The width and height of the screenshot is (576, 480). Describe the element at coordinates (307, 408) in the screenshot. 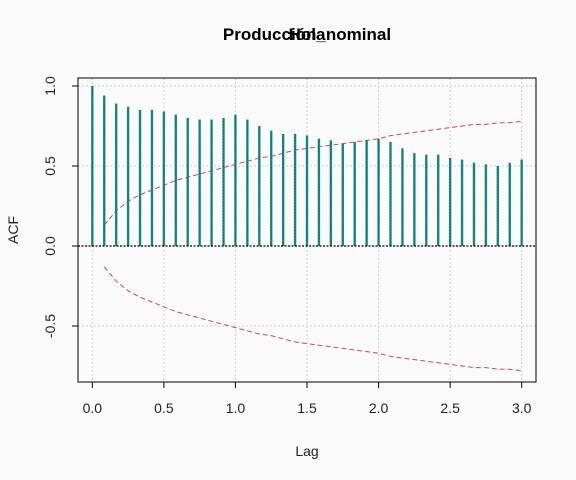

I see `x-tick-label: 1.5` at that location.